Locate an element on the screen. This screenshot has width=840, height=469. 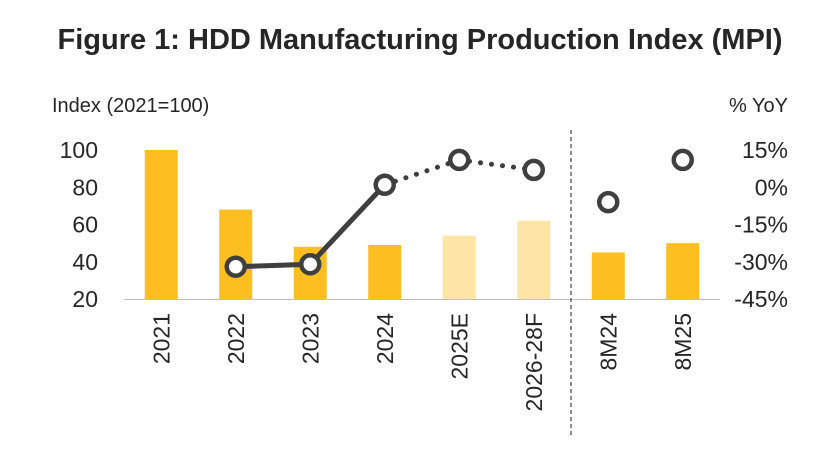
bar-2025E is located at coordinates (459, 267).